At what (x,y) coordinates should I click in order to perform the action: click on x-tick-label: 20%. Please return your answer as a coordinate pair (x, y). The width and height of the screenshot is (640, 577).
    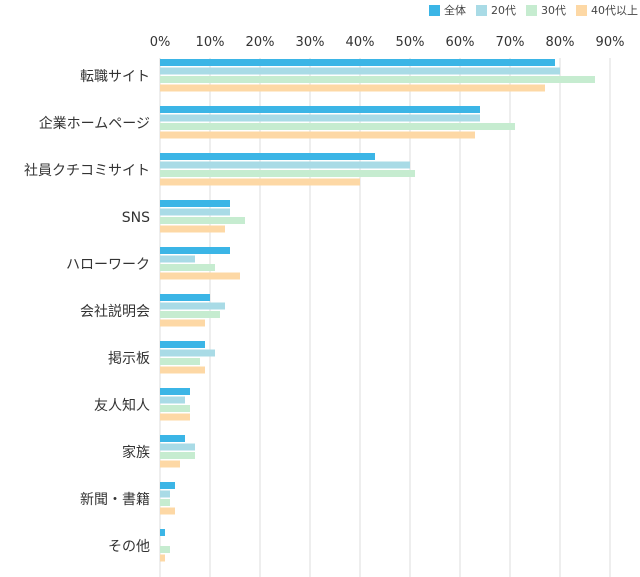
    Looking at the image, I should click on (260, 42).